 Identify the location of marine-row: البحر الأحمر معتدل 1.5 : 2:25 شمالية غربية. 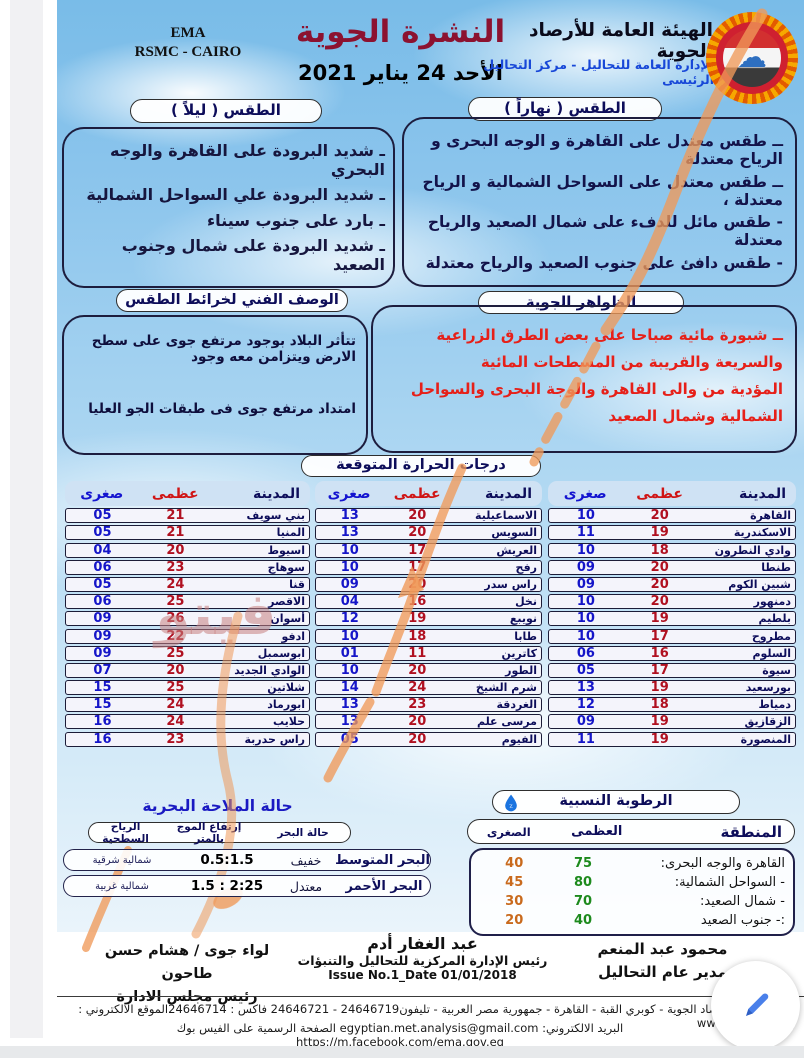
(247, 886).